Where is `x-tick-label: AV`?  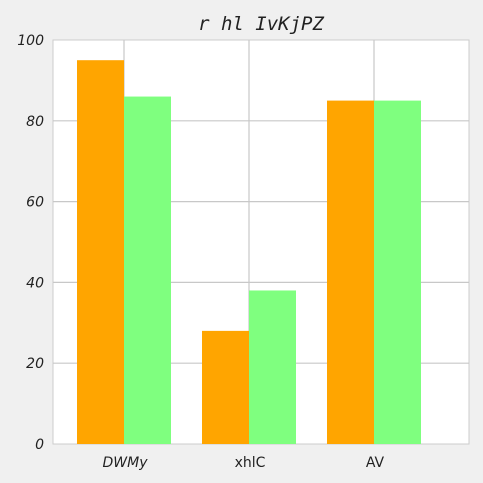
x-tick-label: AV is located at coordinates (375, 463).